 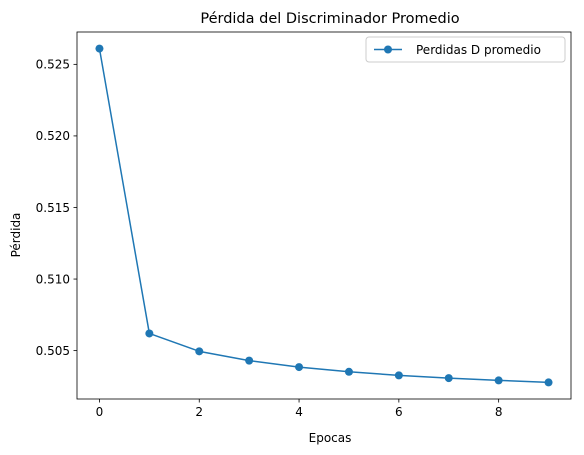 What do you see at coordinates (199, 412) in the screenshot?
I see `x-tick-label: 2` at bounding box center [199, 412].